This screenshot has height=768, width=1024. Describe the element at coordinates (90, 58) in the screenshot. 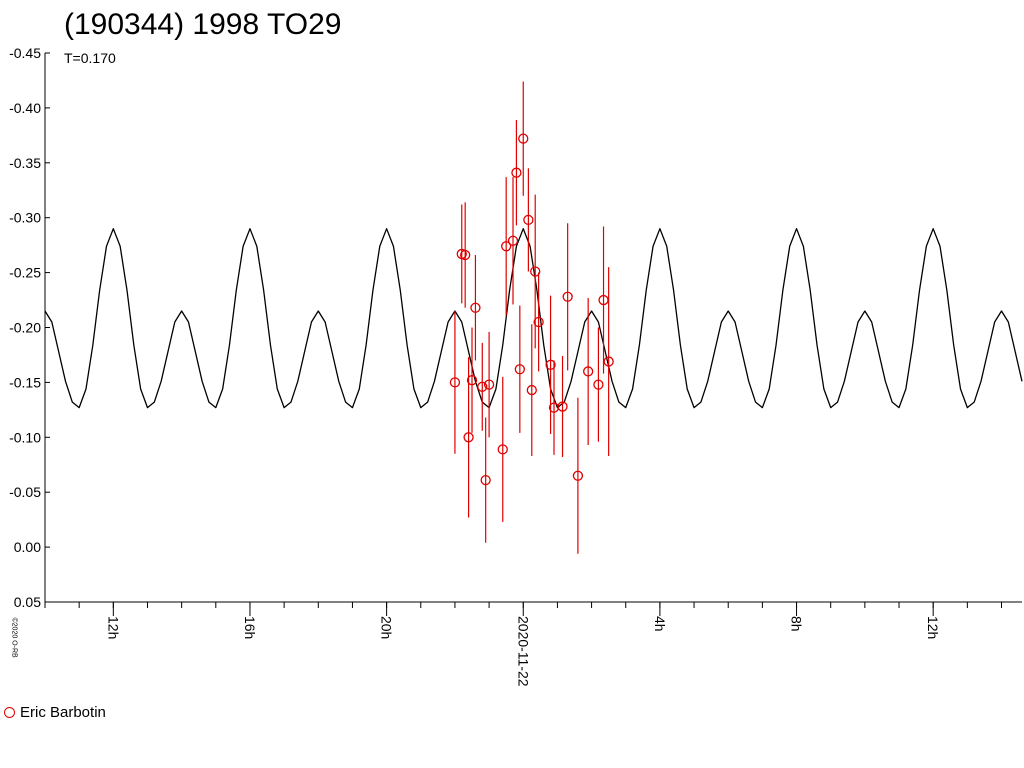

I see `chart-subtitle: T=0.170` at that location.